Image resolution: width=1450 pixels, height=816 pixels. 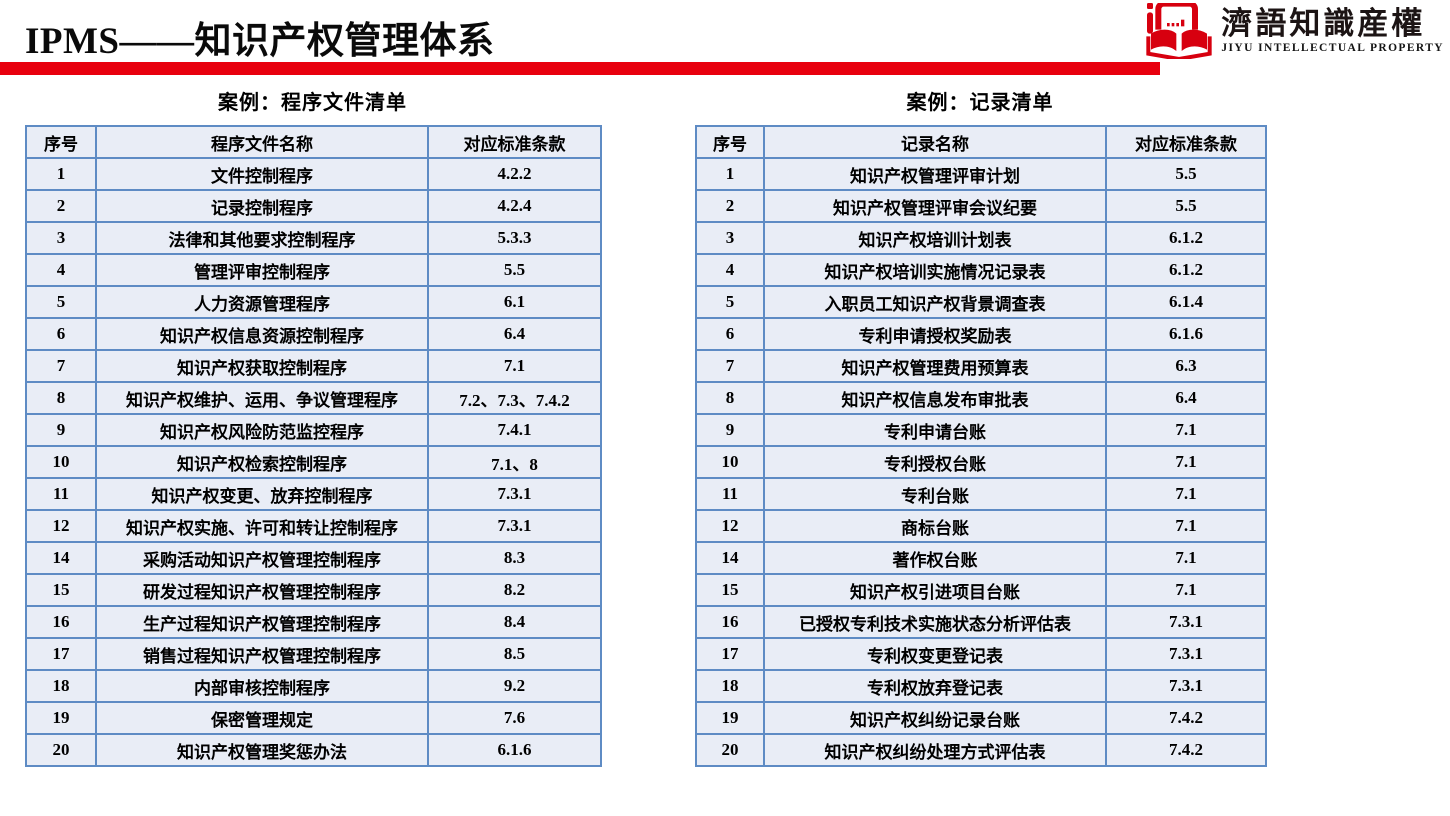 I want to click on table-cell: 生产过程知识产权管理控制程序, so click(x=262, y=622).